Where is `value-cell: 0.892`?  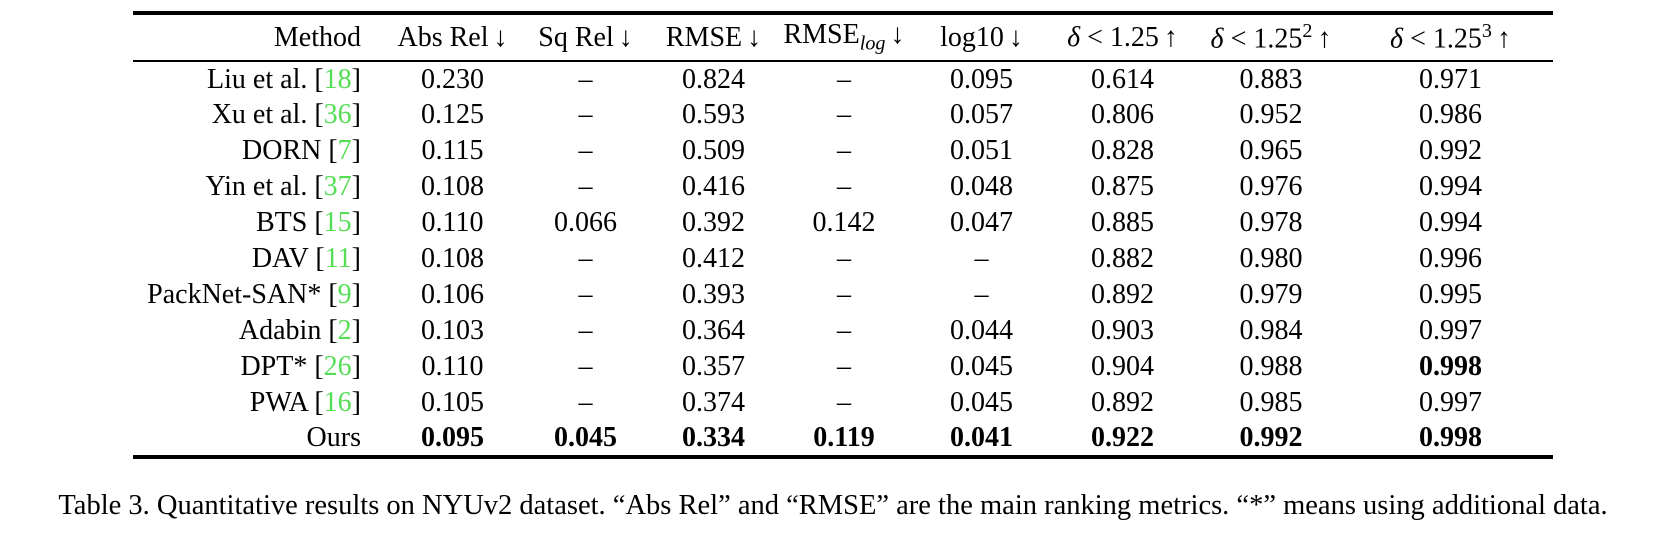
value-cell: 0.892 is located at coordinates (1122, 402).